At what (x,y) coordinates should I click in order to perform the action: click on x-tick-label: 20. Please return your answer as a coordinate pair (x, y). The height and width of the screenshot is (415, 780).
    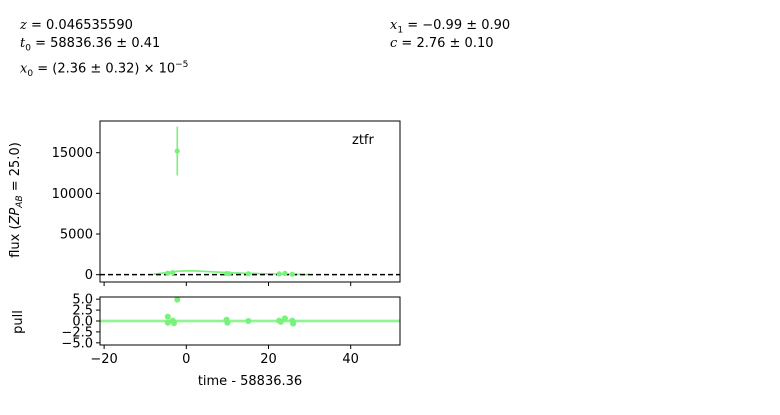
    Looking at the image, I should click on (268, 359).